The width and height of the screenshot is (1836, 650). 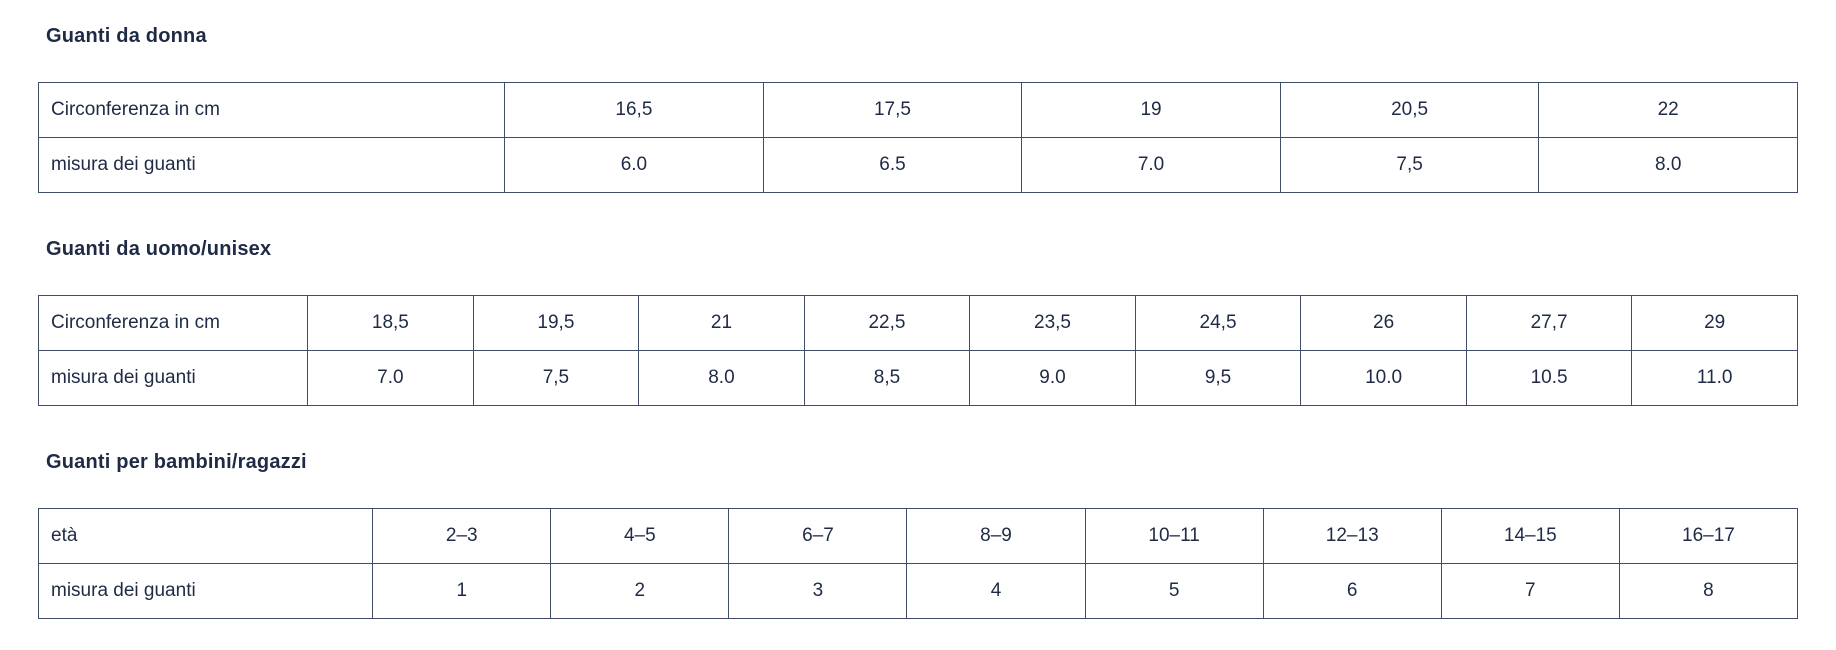 I want to click on value-cell: 22, so click(x=1668, y=110).